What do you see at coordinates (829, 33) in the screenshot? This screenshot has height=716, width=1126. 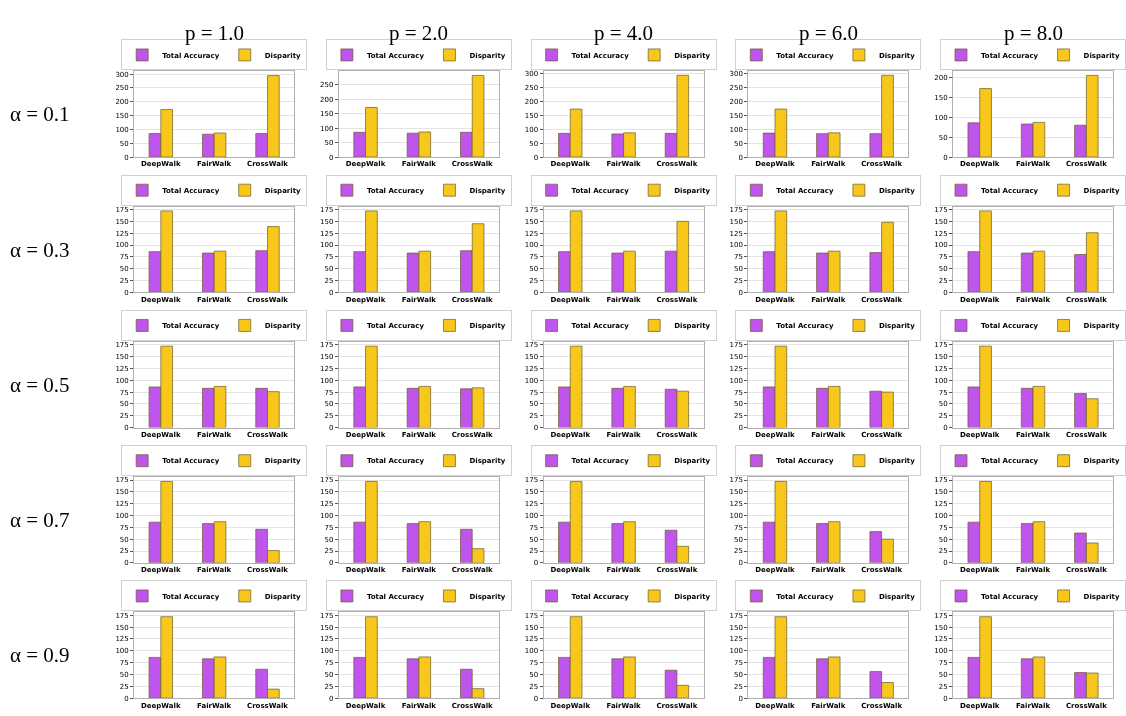 I see `chart-title: p = 6.0` at bounding box center [829, 33].